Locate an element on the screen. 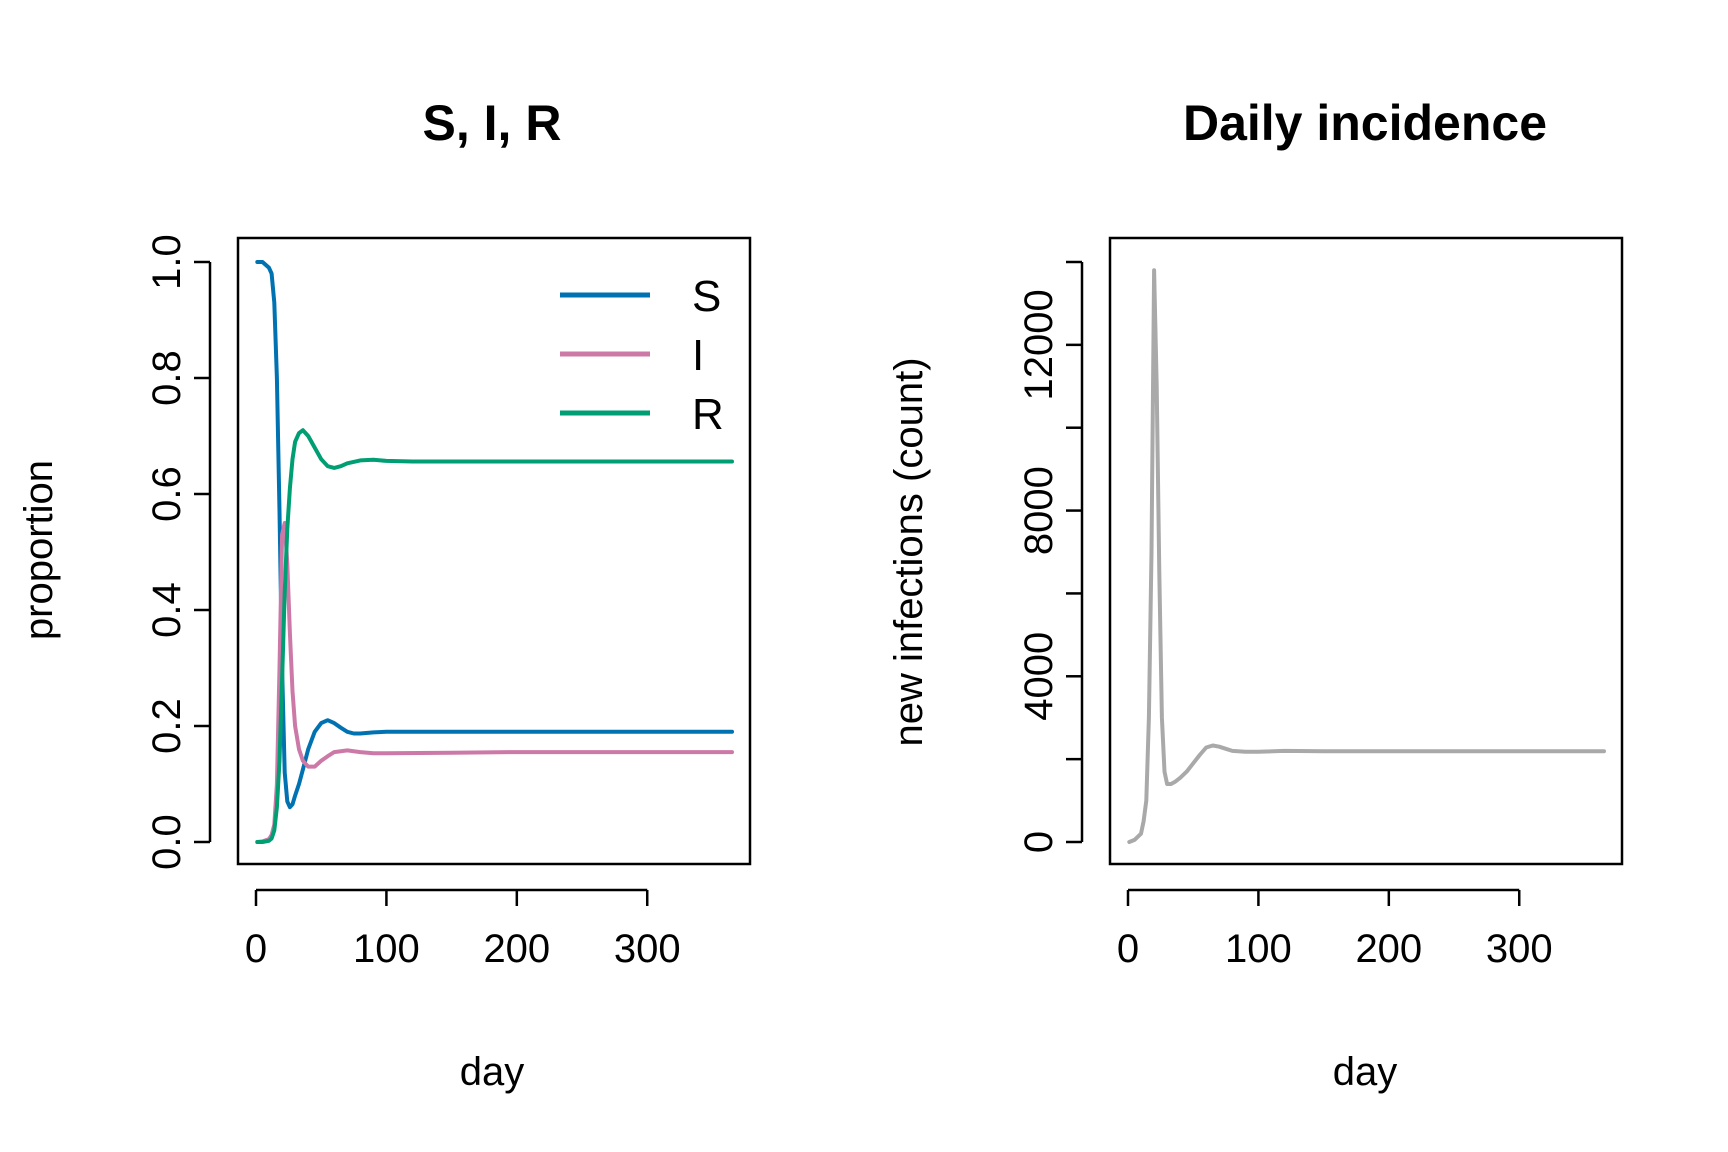 The image size is (1728, 1152). incidence-y-tick-label: 12000 is located at coordinates (1039, 344).